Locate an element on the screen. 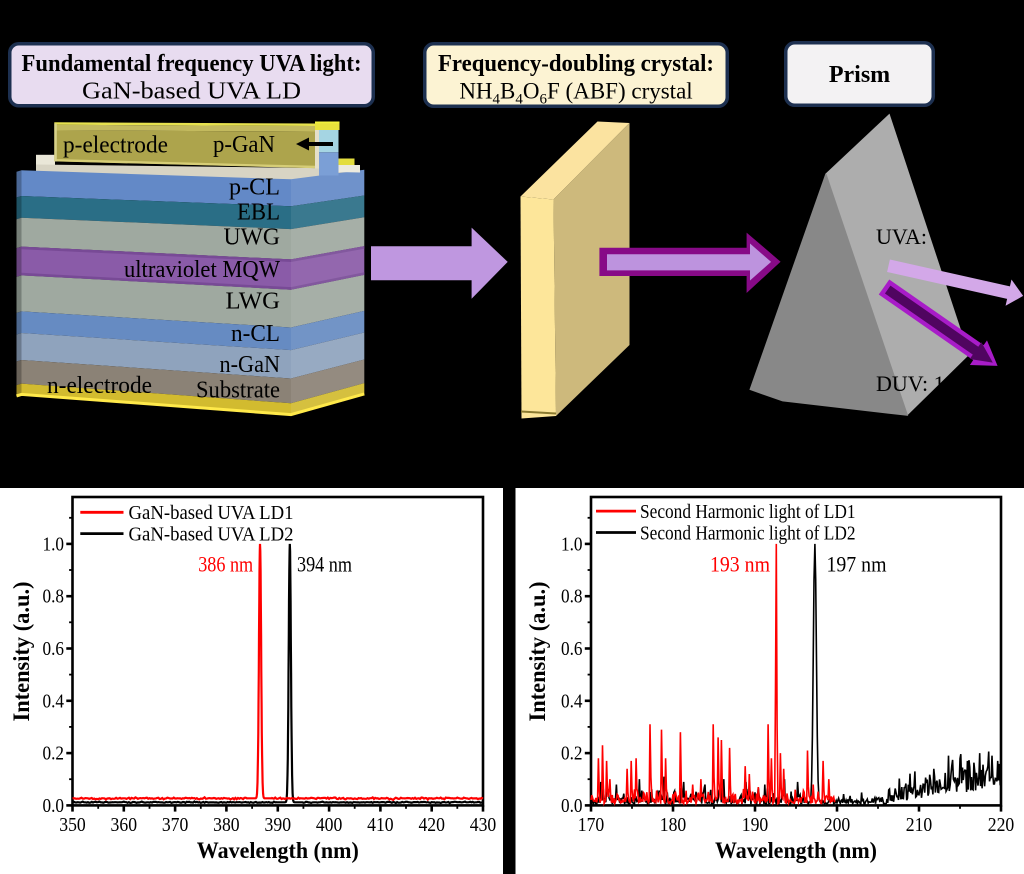  svg-text: 197 nm is located at coordinates (857, 564).